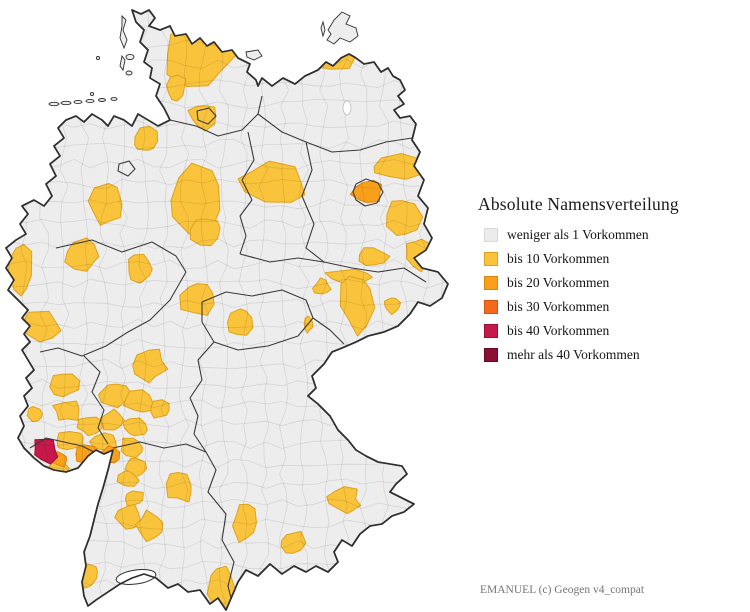 Image resolution: width=750 pixels, height=612 pixels. I want to click on legend-item-gt40: mehr als 40 Vorkommen, so click(614, 354).